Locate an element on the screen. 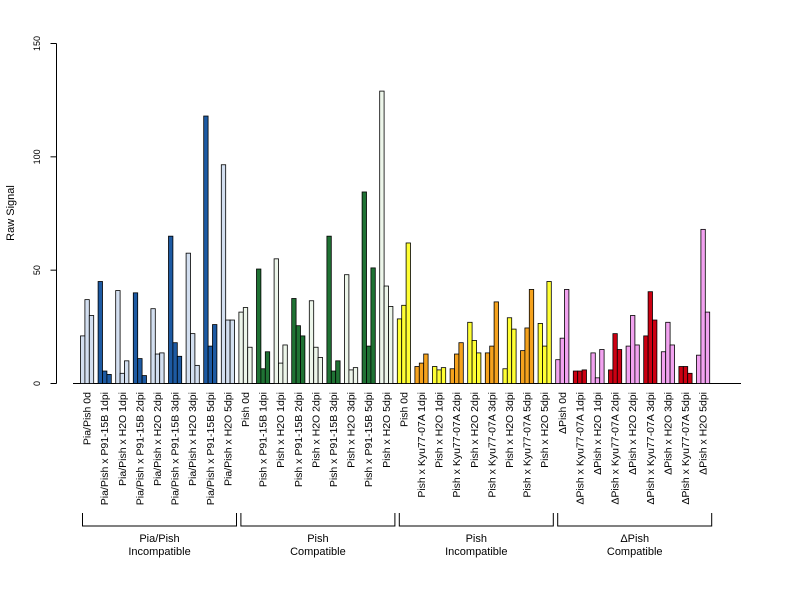  x-tick-label: Pish x P91-15B 2dpi is located at coordinates (299, 439).